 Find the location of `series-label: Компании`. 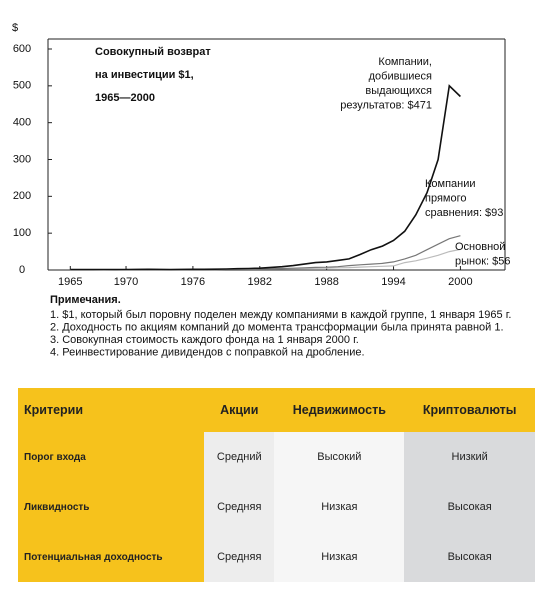

series-label: Компании is located at coordinates (450, 184).